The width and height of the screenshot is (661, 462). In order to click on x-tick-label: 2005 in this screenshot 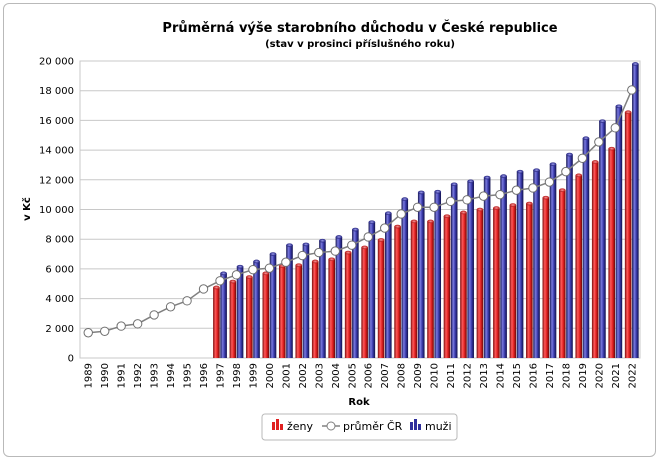, I will do `click(352, 375)`.